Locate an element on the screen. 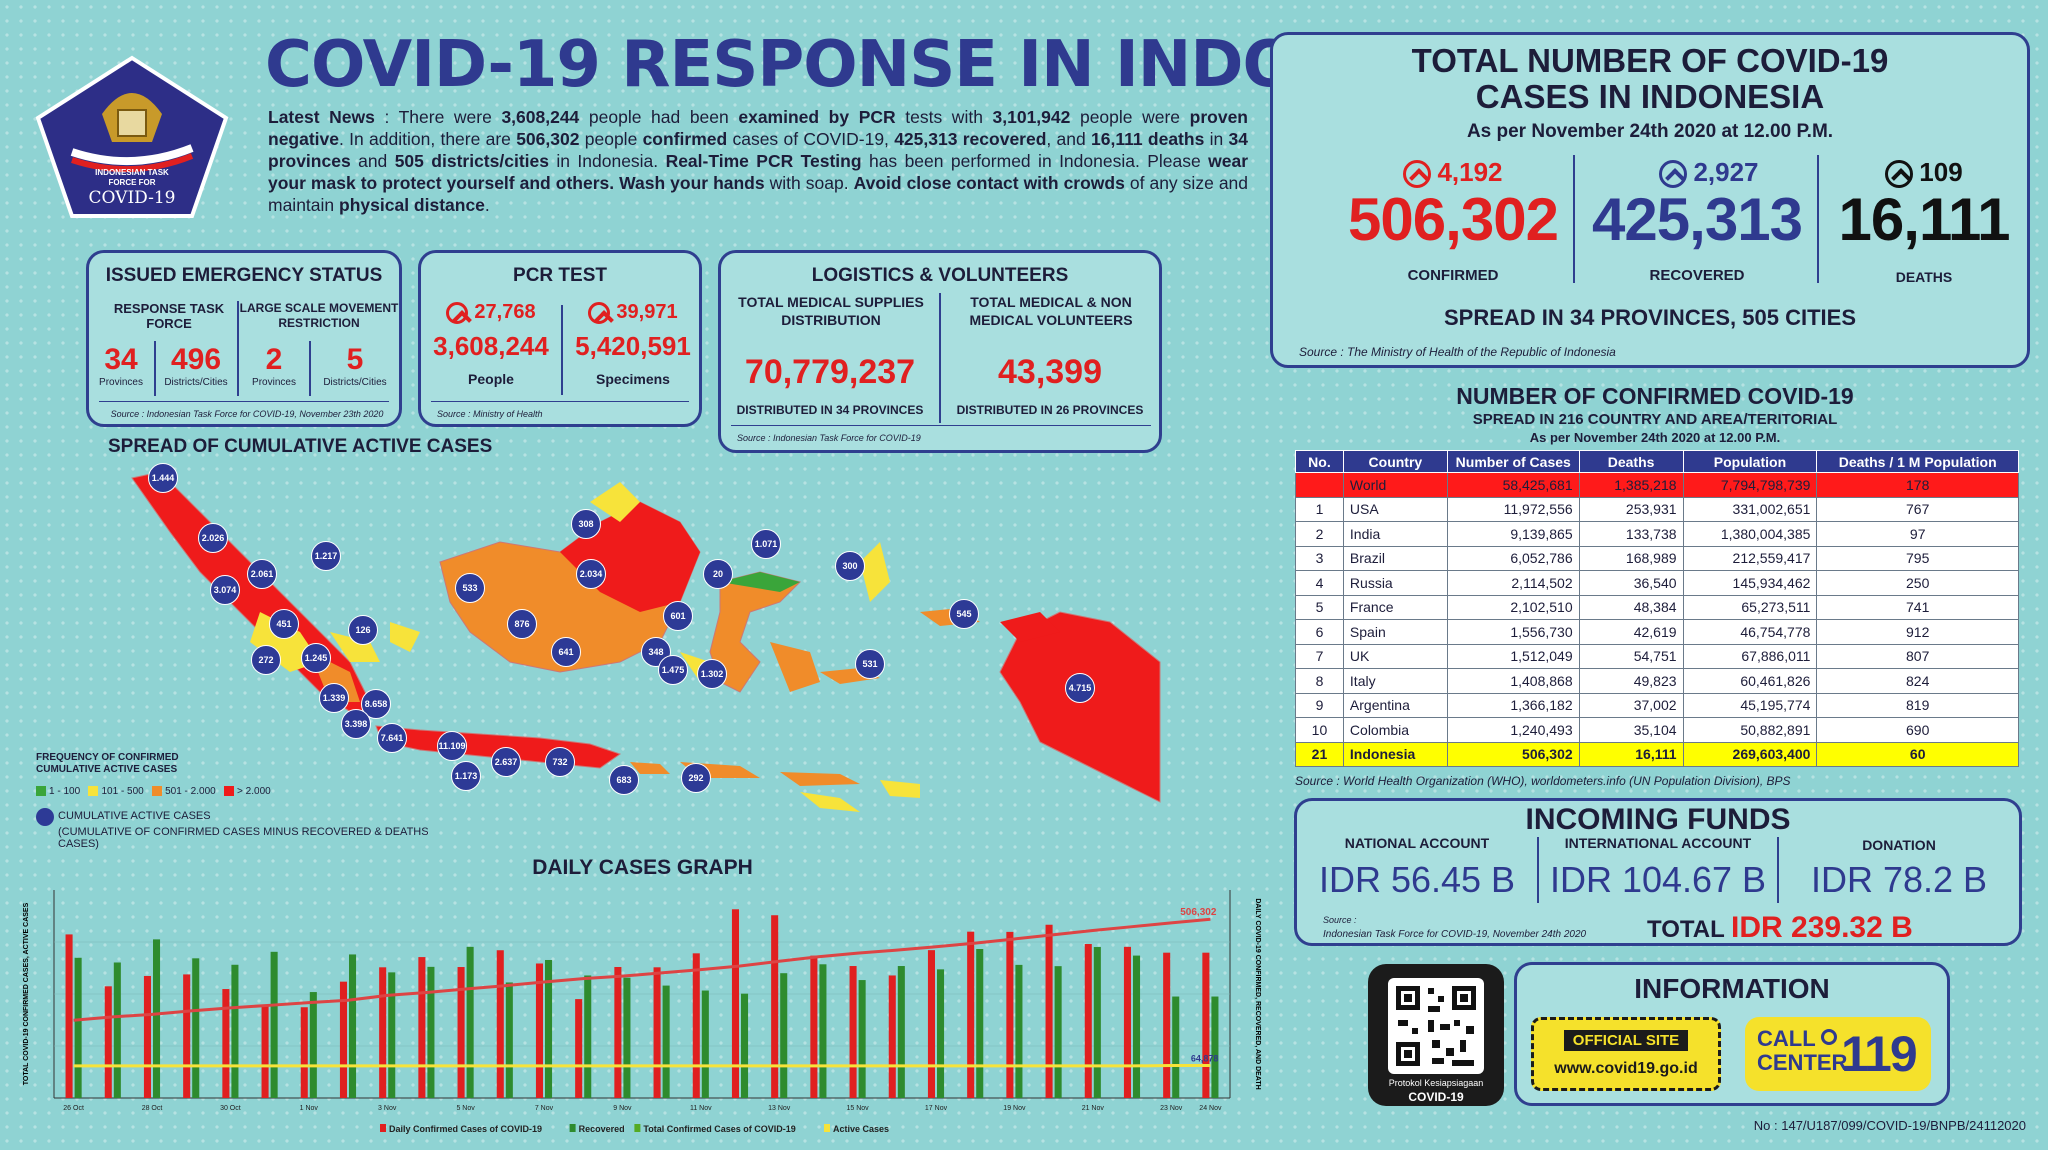  table-cell: 6,052,786 is located at coordinates (1513, 558).